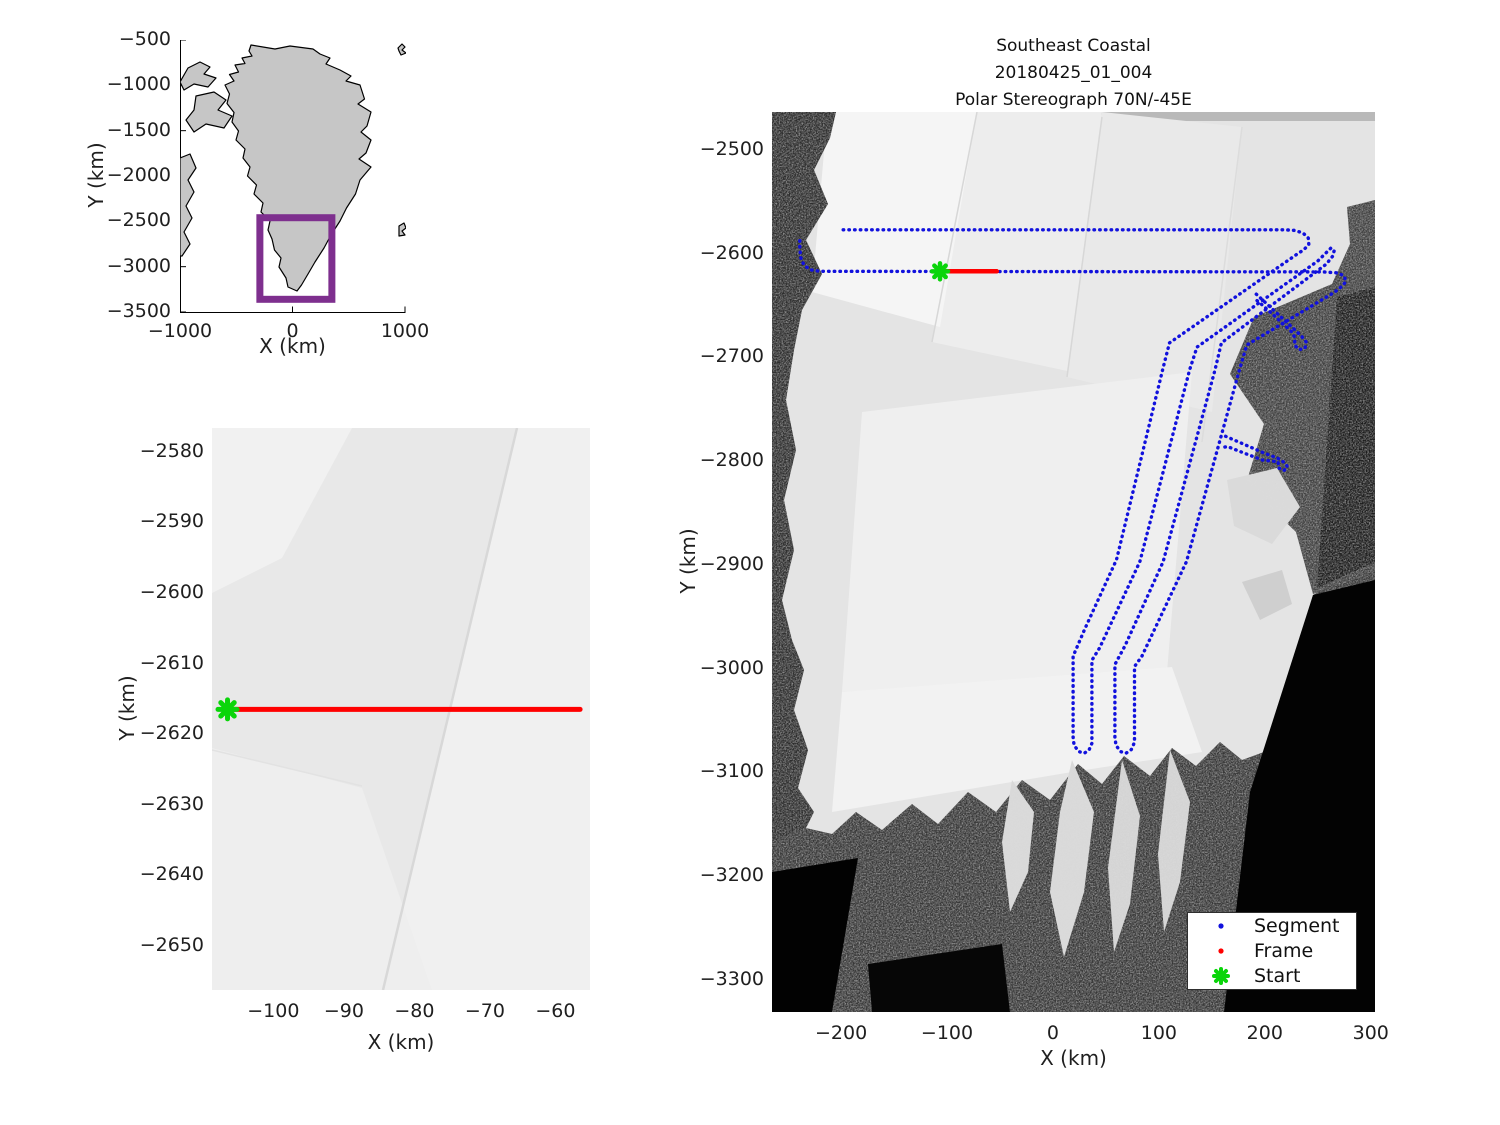 This screenshot has width=1500, height=1125. Describe the element at coordinates (1073, 1058) in the screenshot. I see `flight-xlabel: X (km)` at that location.